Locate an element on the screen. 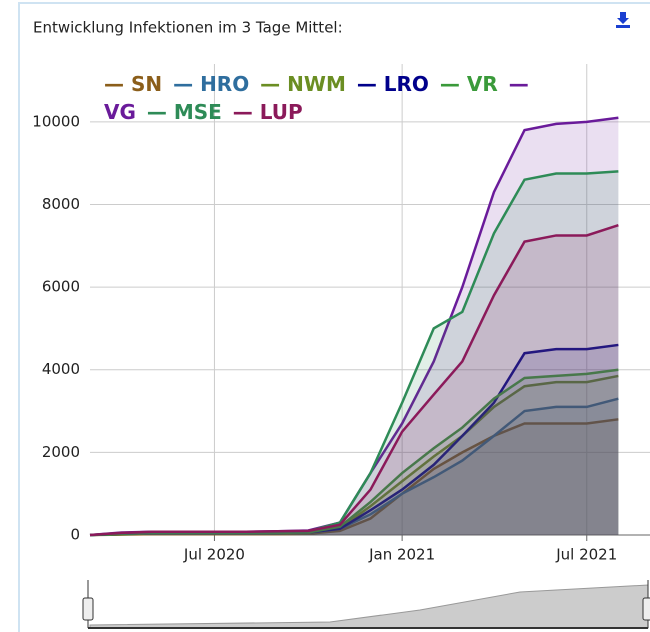  legend-label: VG is located at coordinates (120, 112).